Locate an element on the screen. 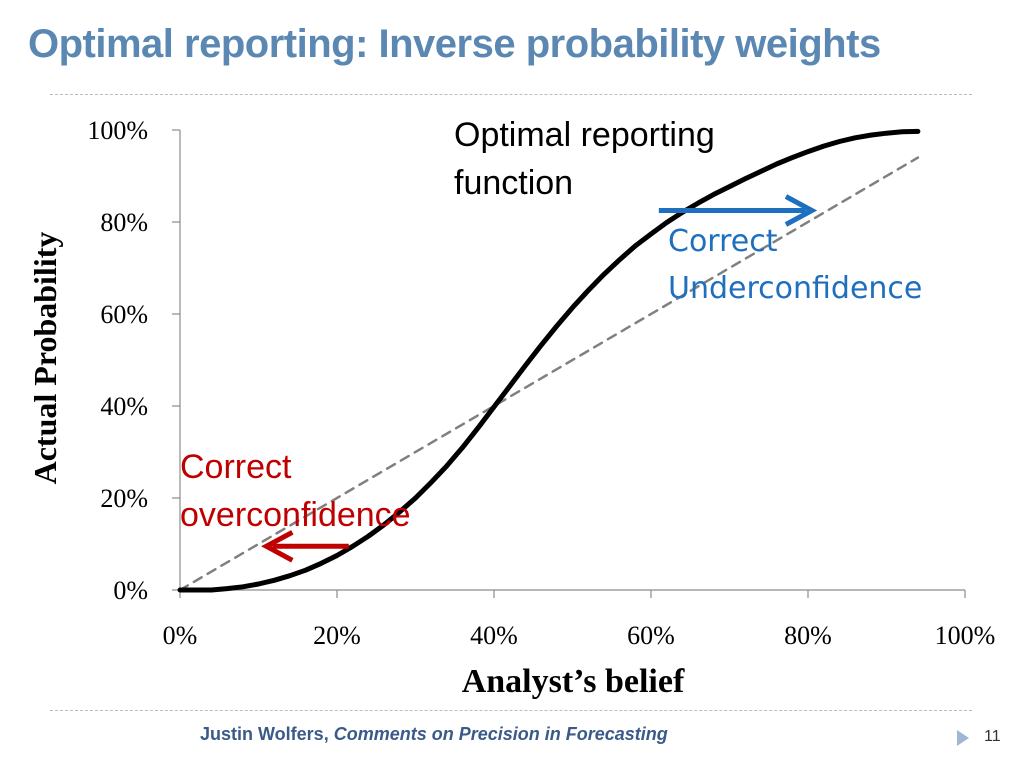 Image resolution: width=1024 pixels, height=768 pixels. annotation-over: Correct overconfidence is located at coordinates (295, 491).